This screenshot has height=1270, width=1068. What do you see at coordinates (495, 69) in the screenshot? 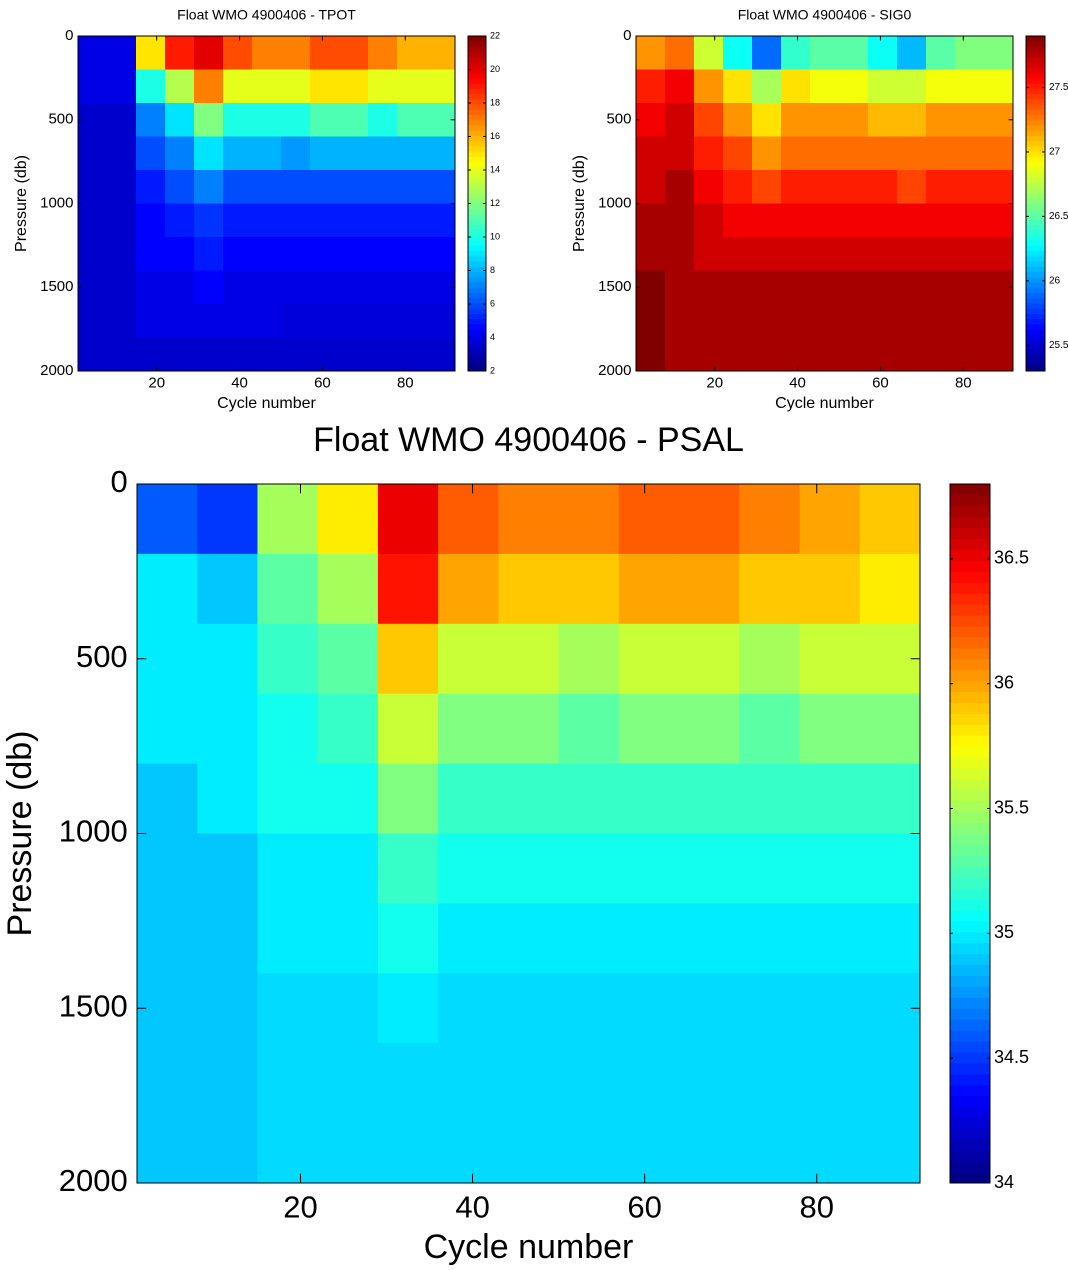
I see `colorbar-tick-label: 20` at bounding box center [495, 69].